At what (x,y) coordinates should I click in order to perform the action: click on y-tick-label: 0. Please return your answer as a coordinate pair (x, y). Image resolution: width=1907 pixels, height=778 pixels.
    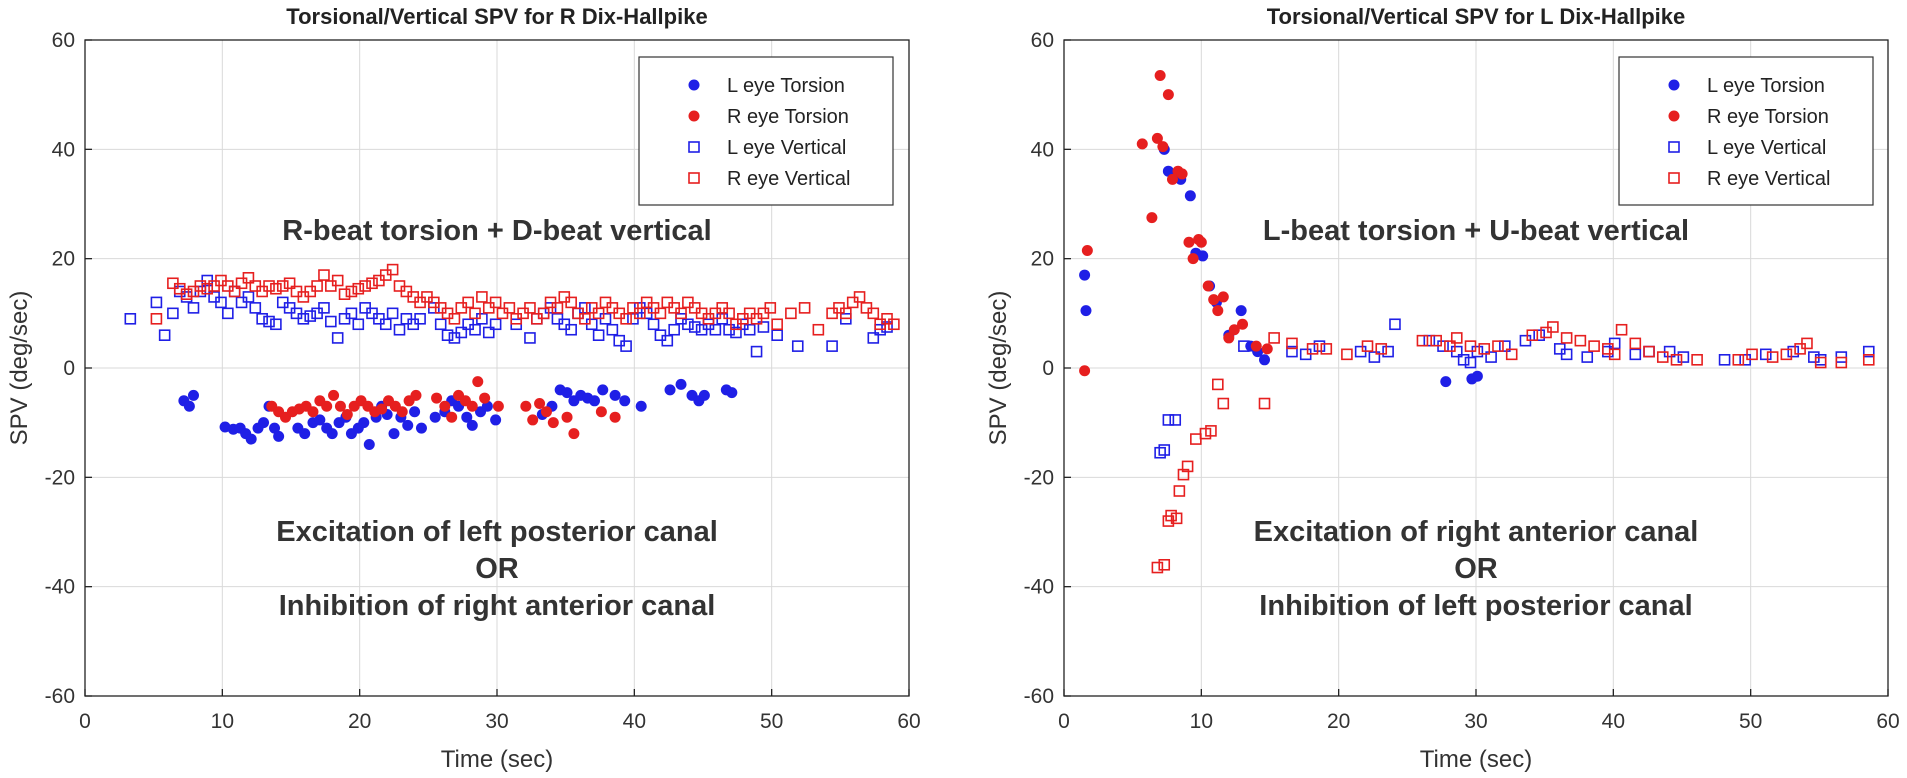
    Looking at the image, I should click on (1048, 368).